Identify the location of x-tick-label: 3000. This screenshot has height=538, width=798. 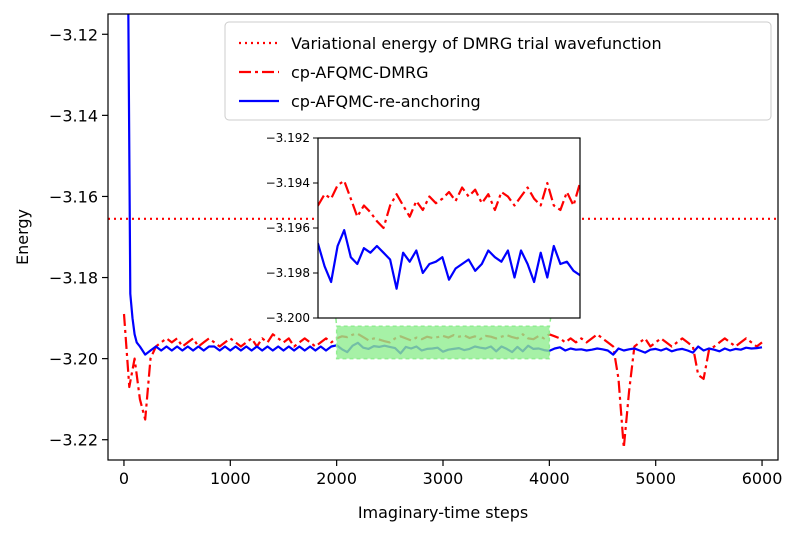
(443, 478).